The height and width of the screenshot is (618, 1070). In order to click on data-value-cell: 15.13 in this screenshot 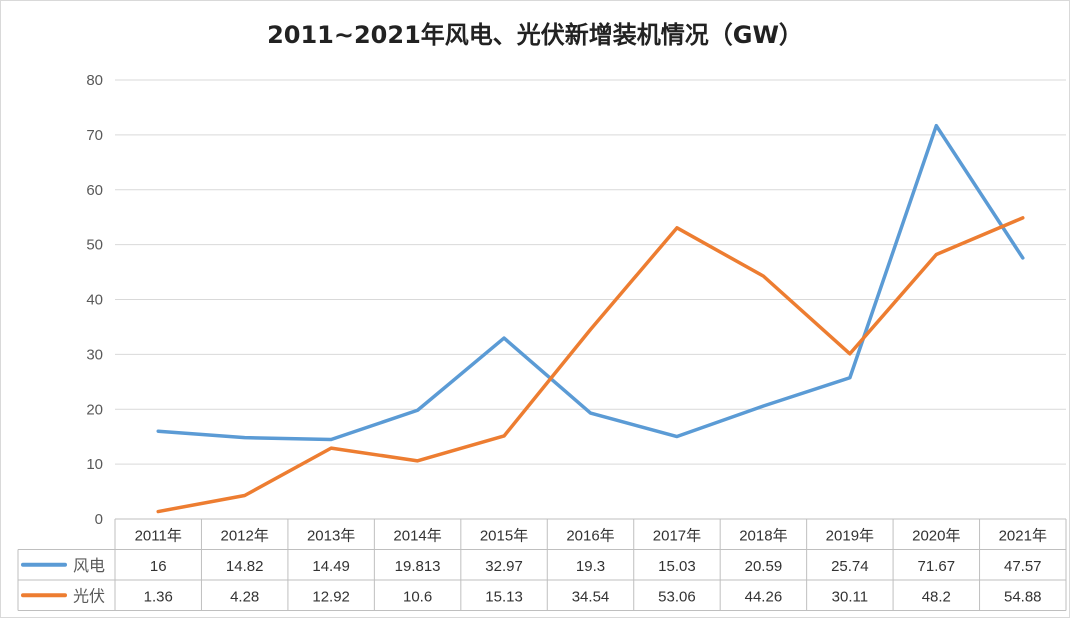, I will do `click(504, 596)`.